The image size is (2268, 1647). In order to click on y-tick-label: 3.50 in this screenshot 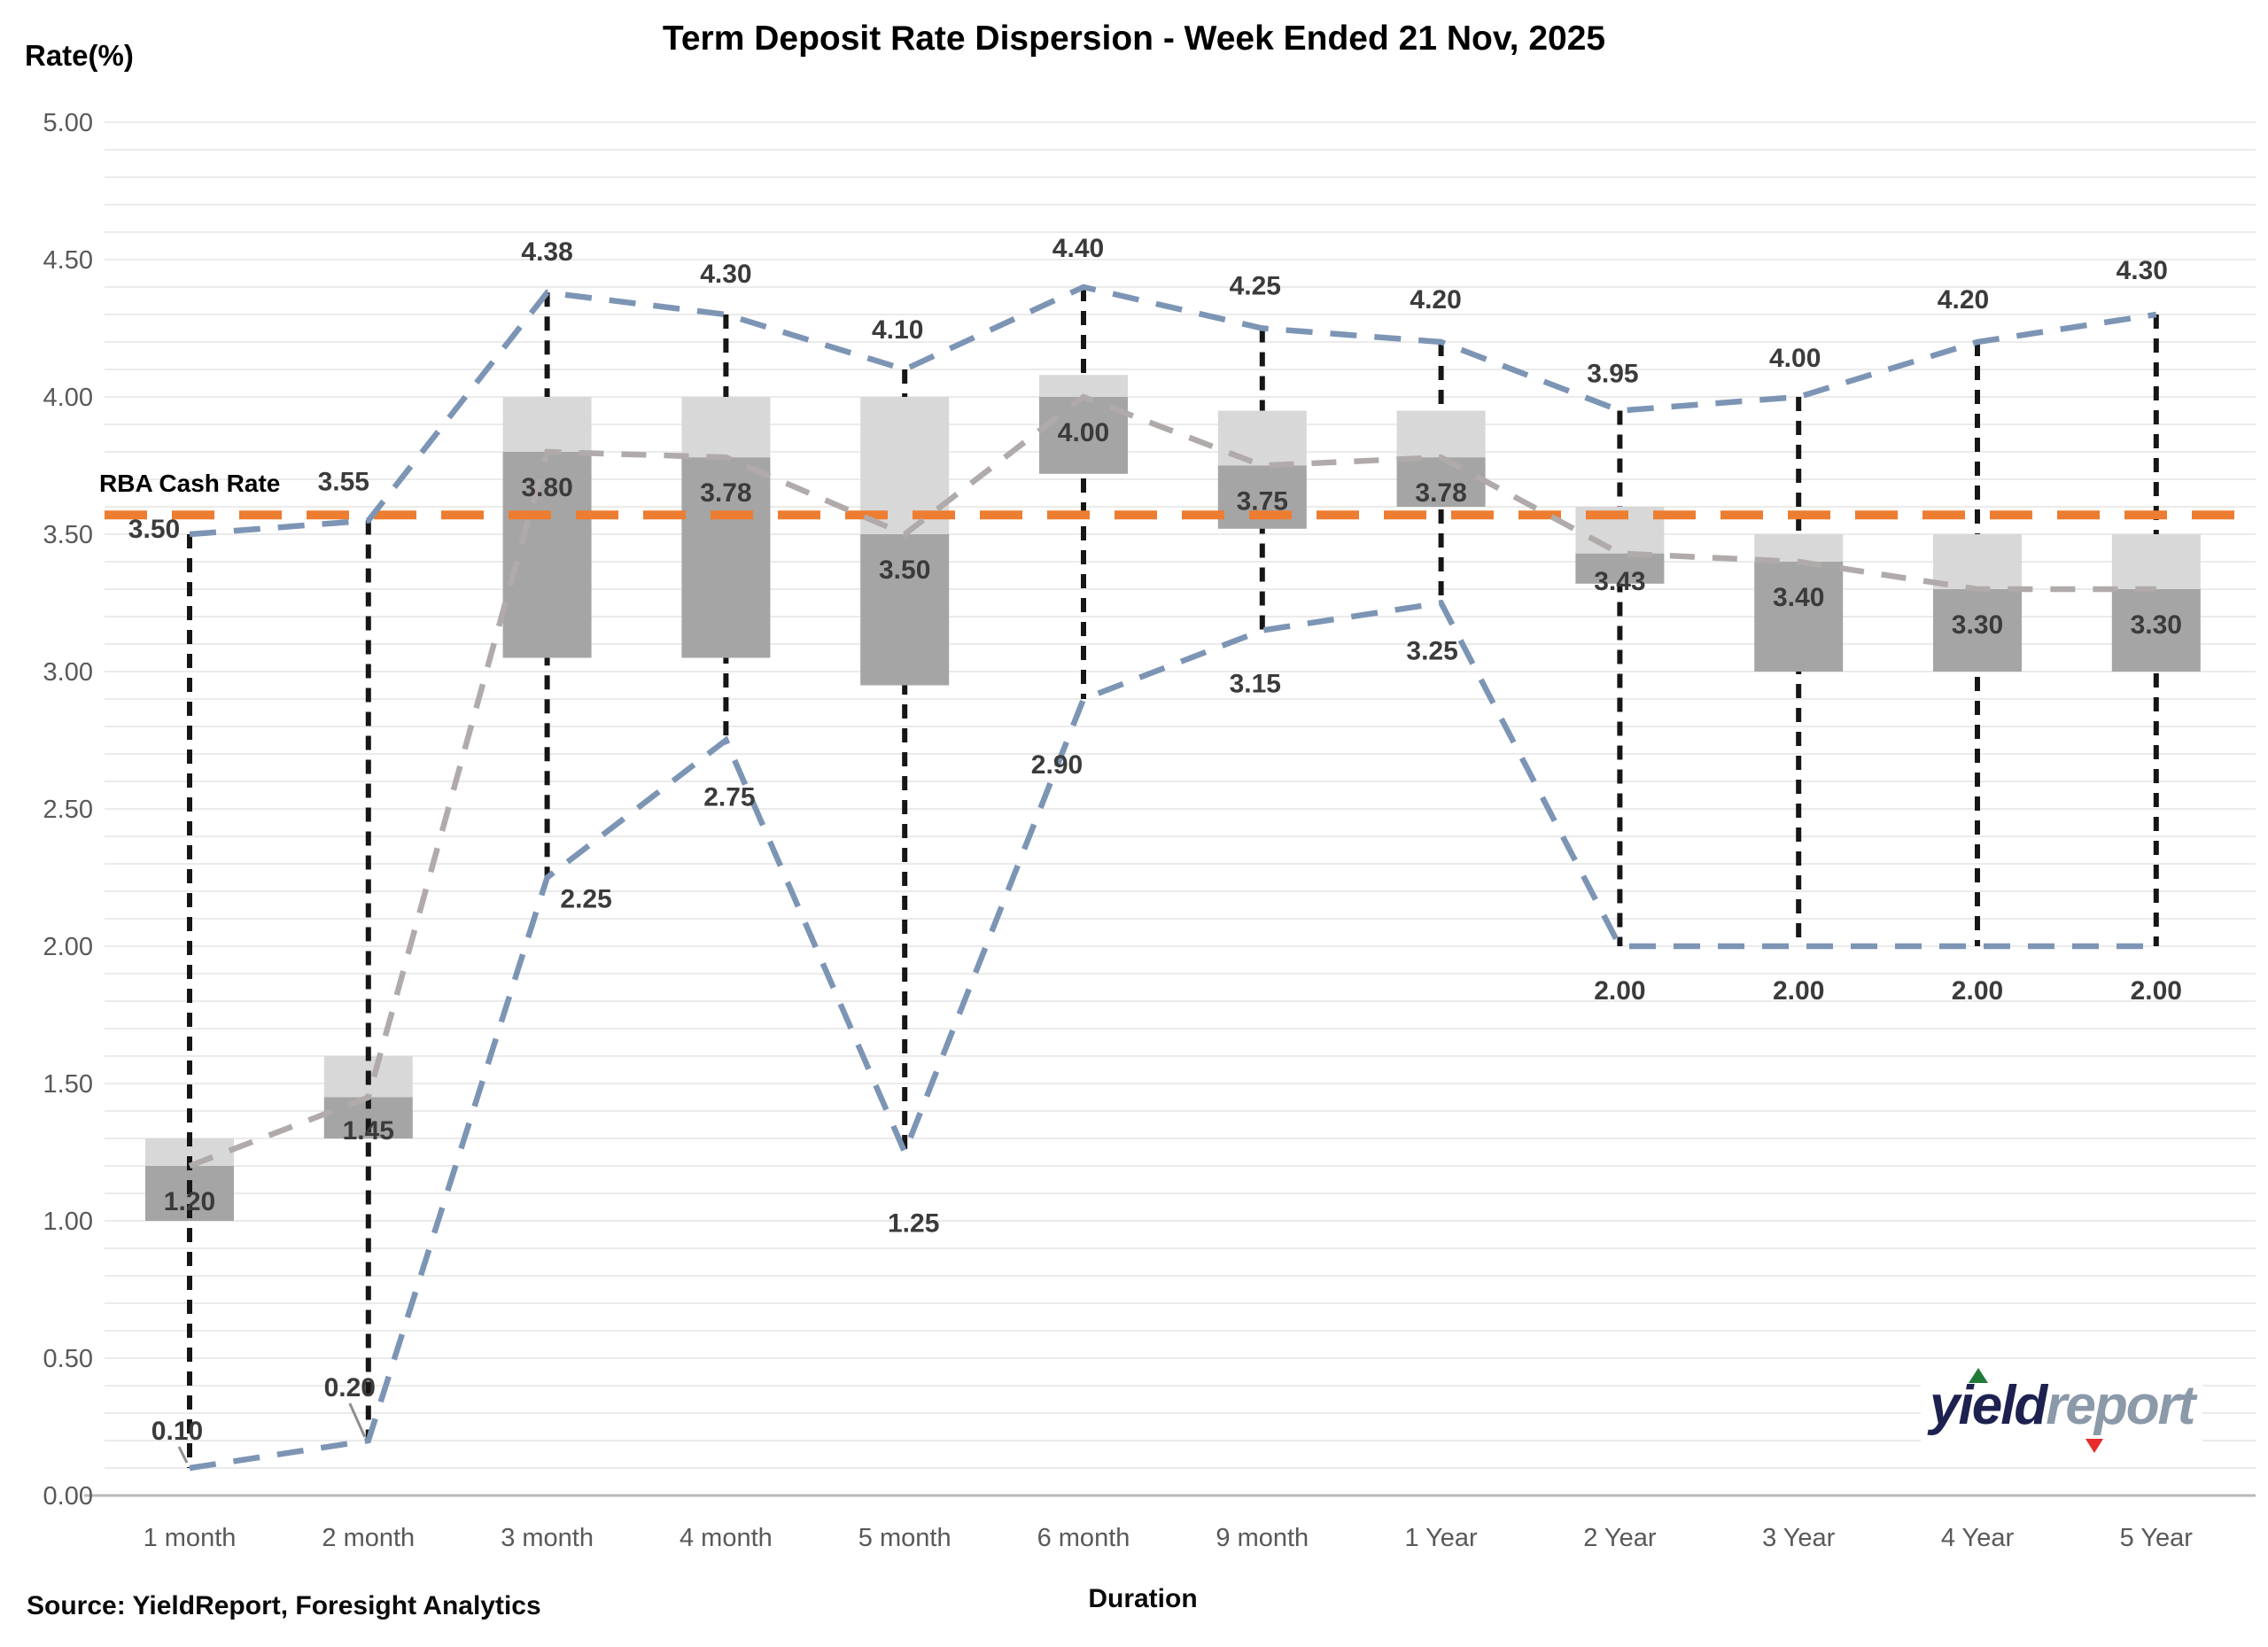, I will do `click(68, 535)`.